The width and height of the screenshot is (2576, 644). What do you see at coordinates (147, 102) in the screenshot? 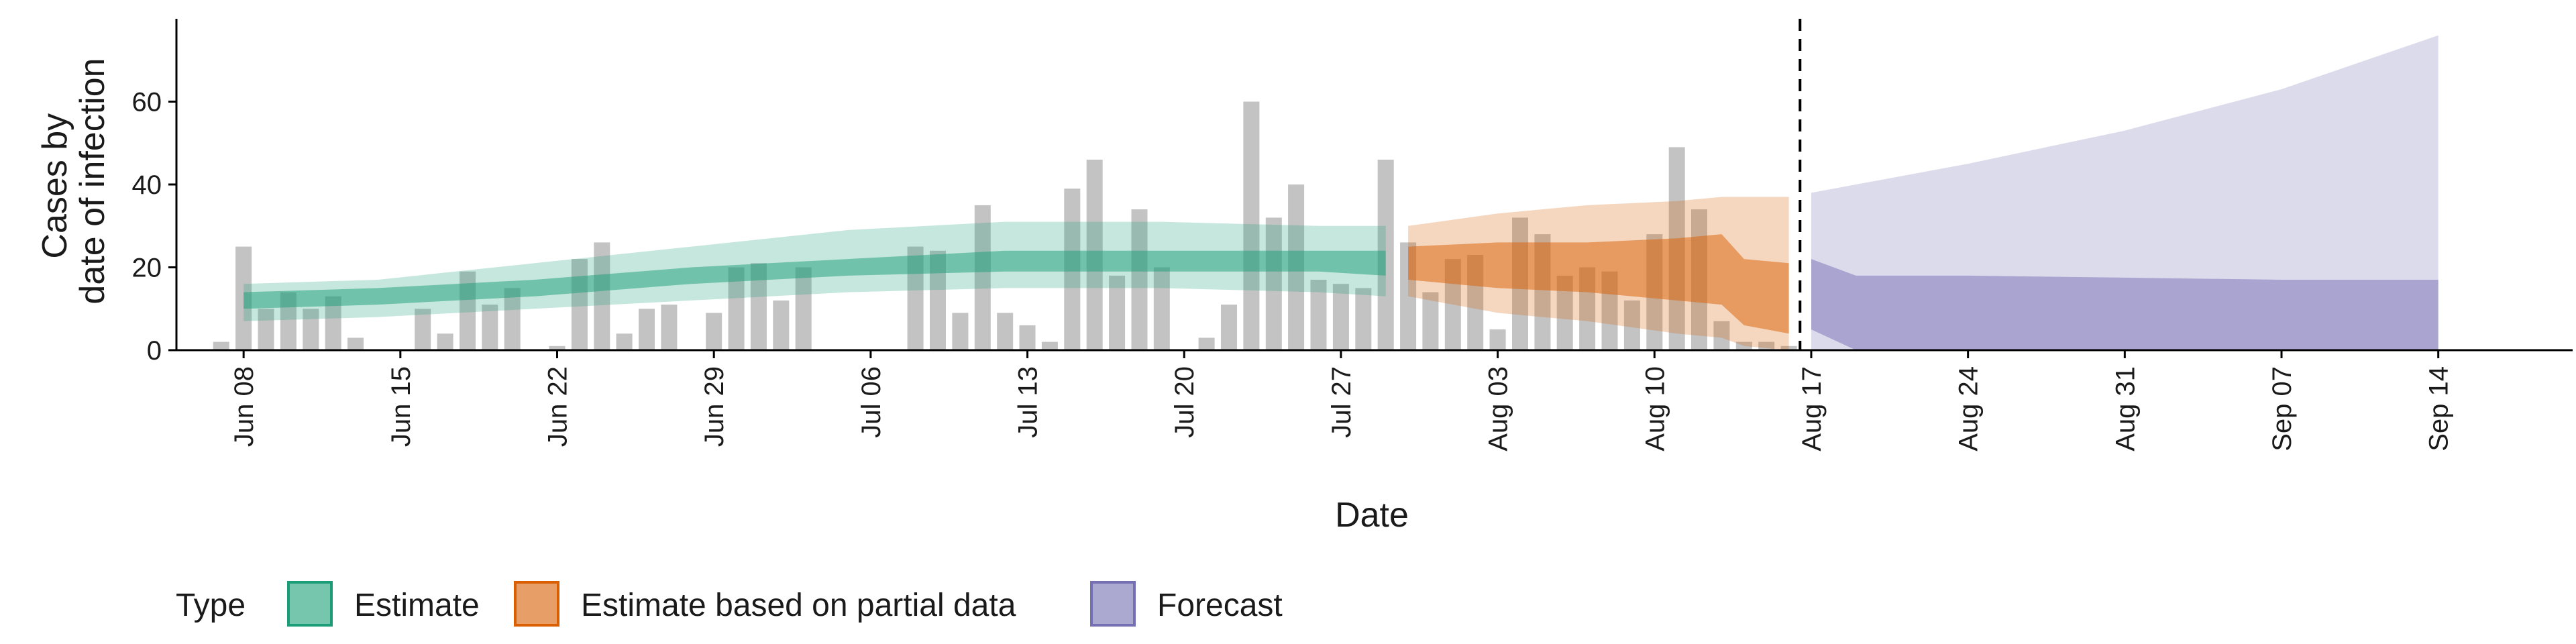
I see `y-tick-label: 60` at bounding box center [147, 102].